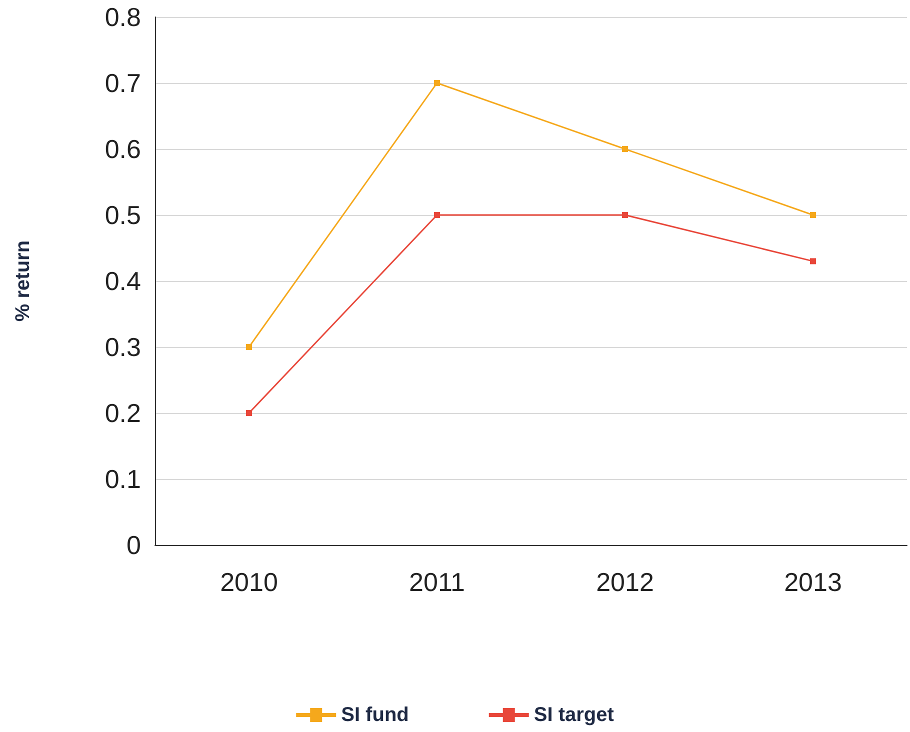  What do you see at coordinates (122, 479) in the screenshot?
I see `y-tick-label: 0.1` at bounding box center [122, 479].